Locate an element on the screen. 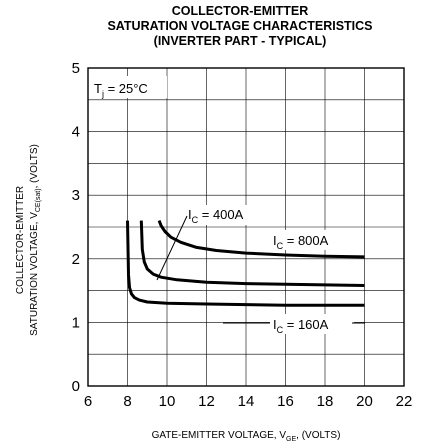  x-axis-label: GATE-EMITTER VOLTAGE, VGE, (VOLTS) is located at coordinates (246, 436).